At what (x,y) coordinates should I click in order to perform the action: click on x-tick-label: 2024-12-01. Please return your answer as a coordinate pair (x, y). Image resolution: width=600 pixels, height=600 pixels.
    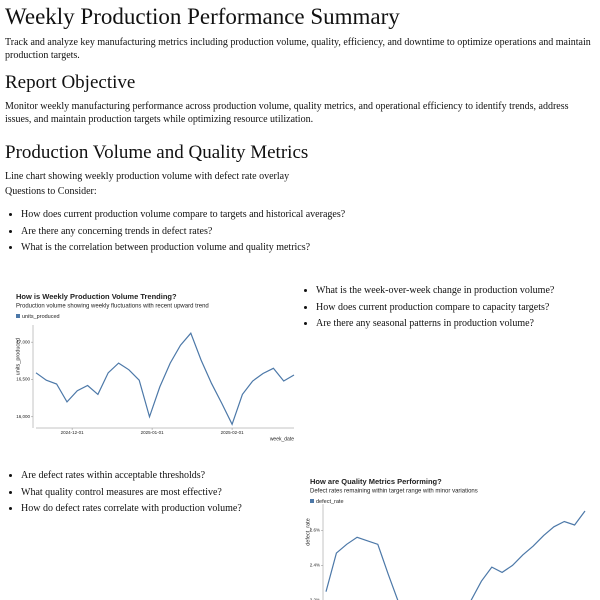
    Looking at the image, I should click on (73, 432).